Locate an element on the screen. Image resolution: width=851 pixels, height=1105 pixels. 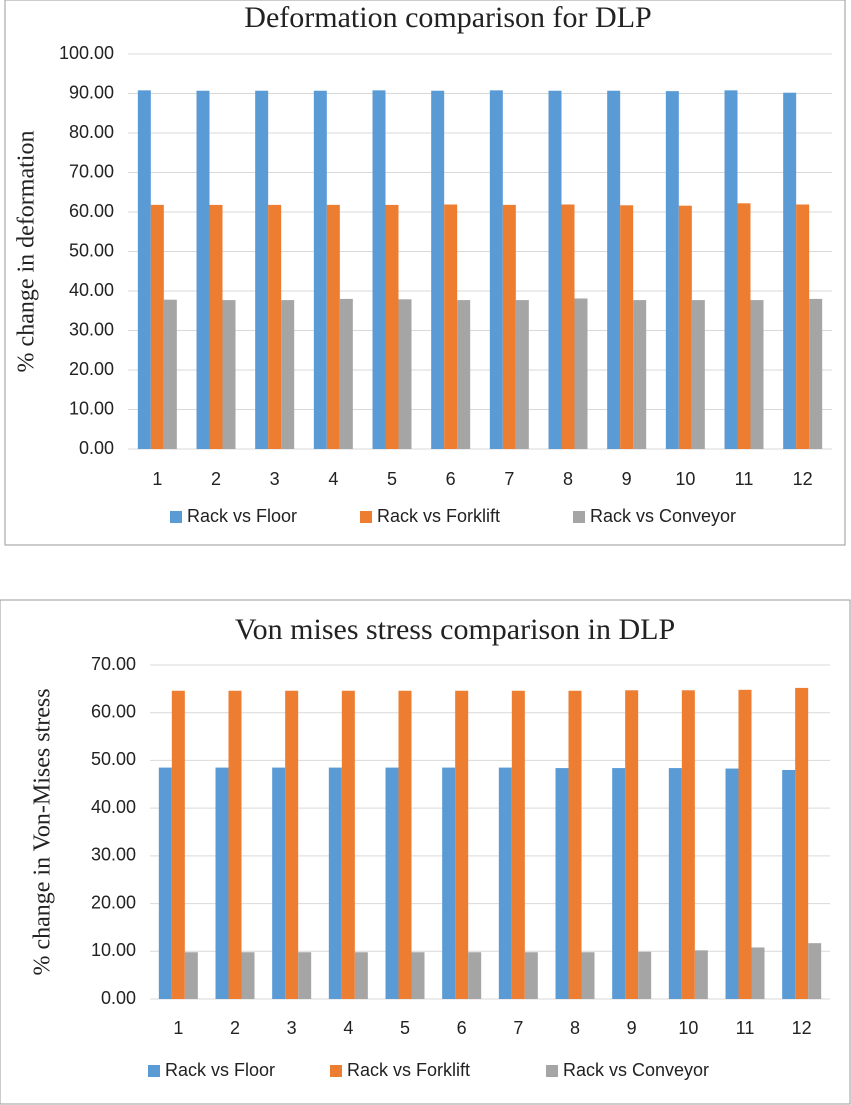
y-tick-label: 90.00 is located at coordinates (91, 92).